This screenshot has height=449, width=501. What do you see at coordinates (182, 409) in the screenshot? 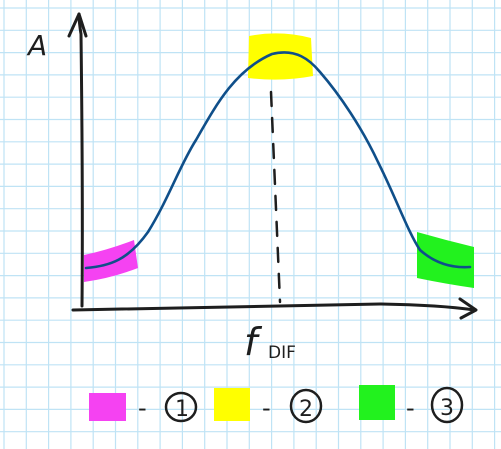
I see `legend-label-1: 1` at bounding box center [182, 409].